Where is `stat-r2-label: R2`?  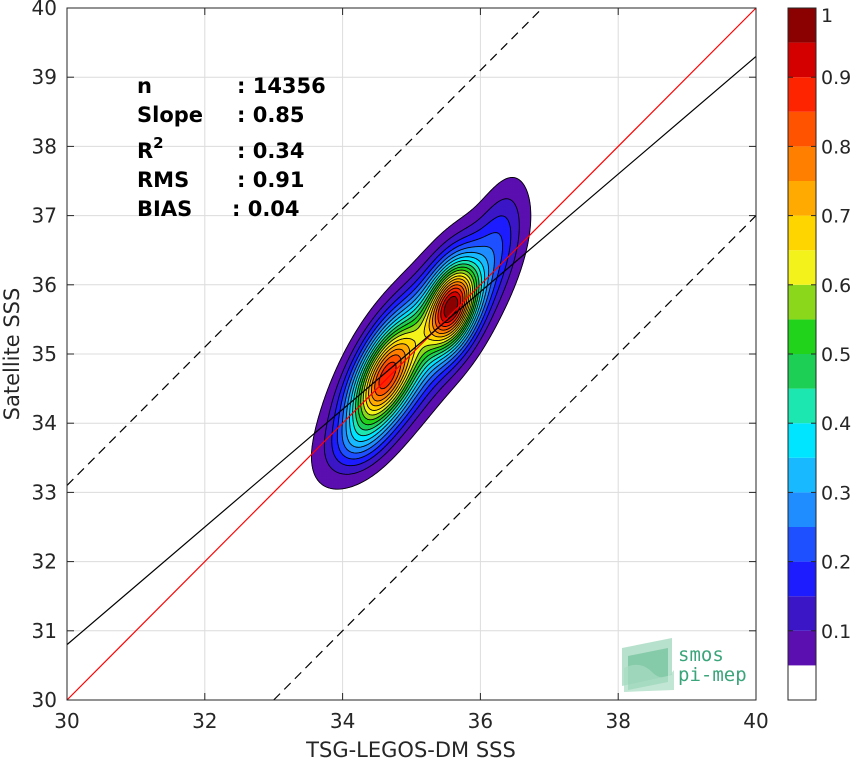 stat-r2-label: R2 is located at coordinates (150, 148).